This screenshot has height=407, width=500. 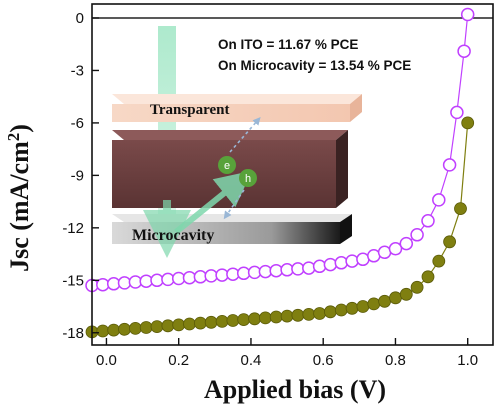 I want to click on pce-annotation-microcavity: On Microcavity = 13.54 % PCE, so click(x=314, y=65).